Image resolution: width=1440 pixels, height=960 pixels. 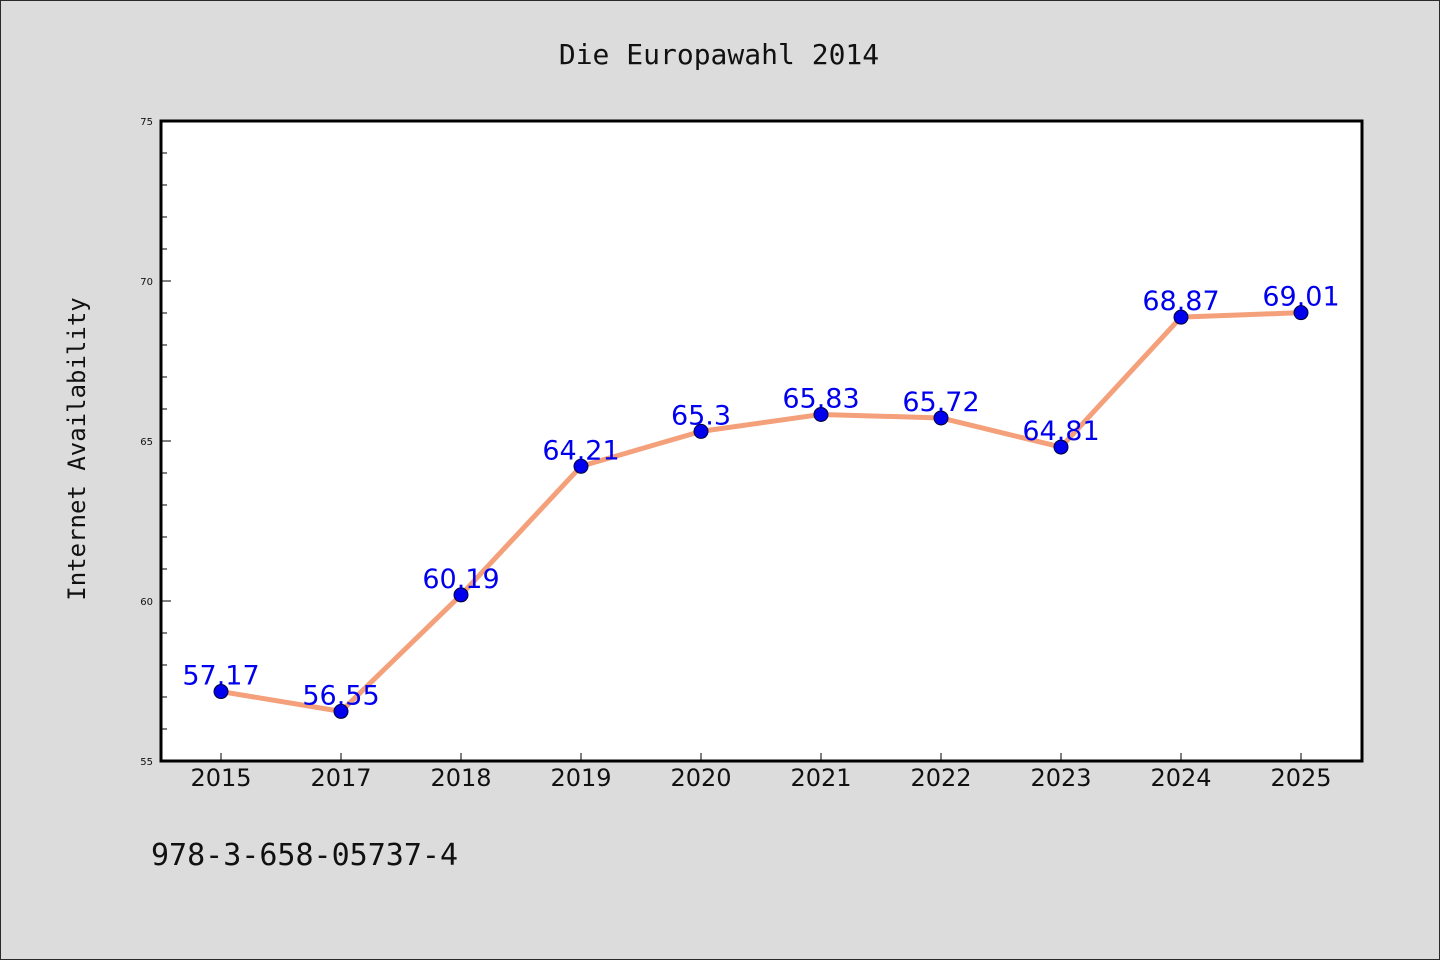 I want to click on x-tick-label: 2017, so click(x=340, y=778).